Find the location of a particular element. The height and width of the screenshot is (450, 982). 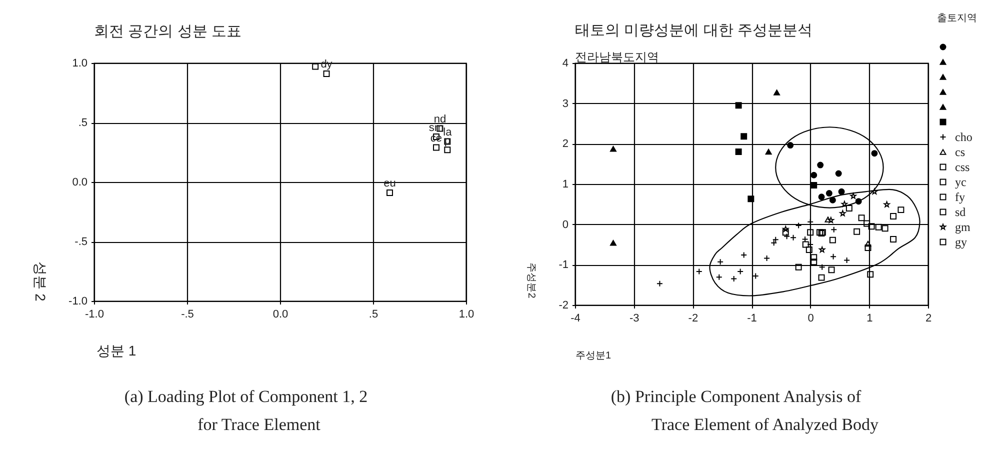

annotation: ce is located at coordinates (436, 138).